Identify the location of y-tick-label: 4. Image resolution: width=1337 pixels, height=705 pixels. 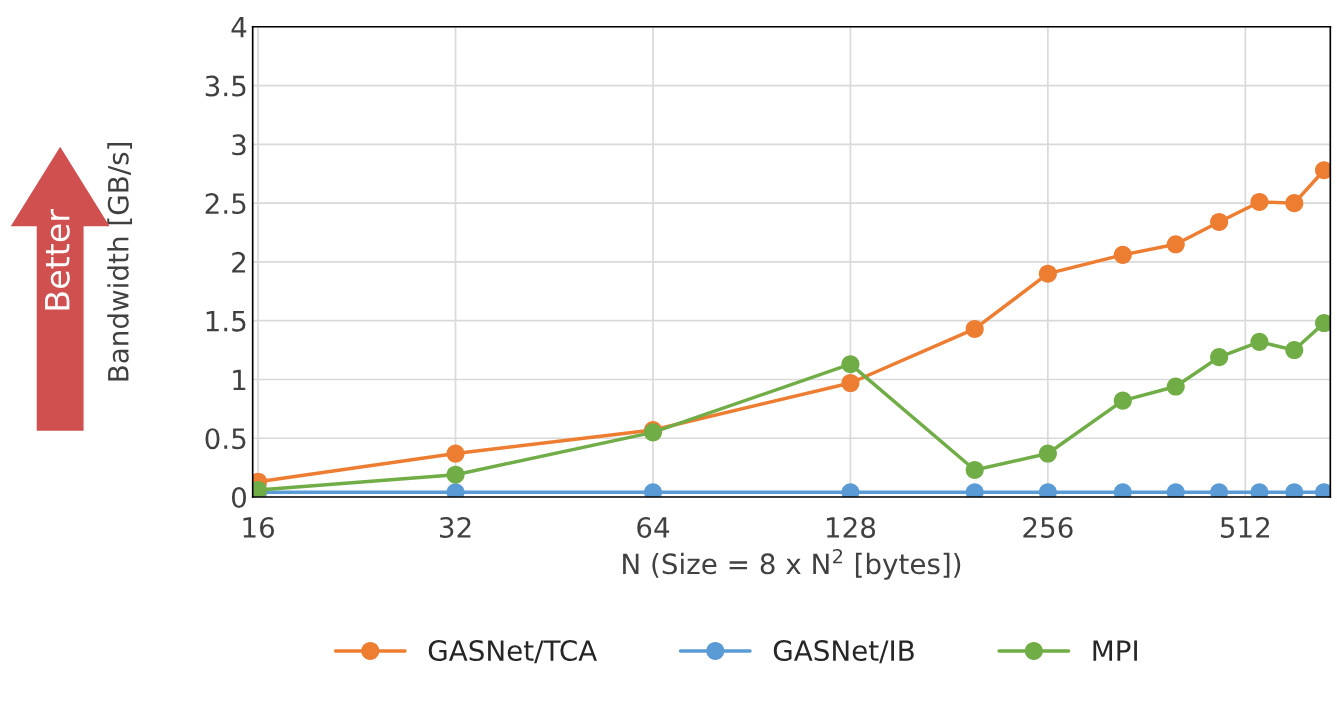
(239, 27).